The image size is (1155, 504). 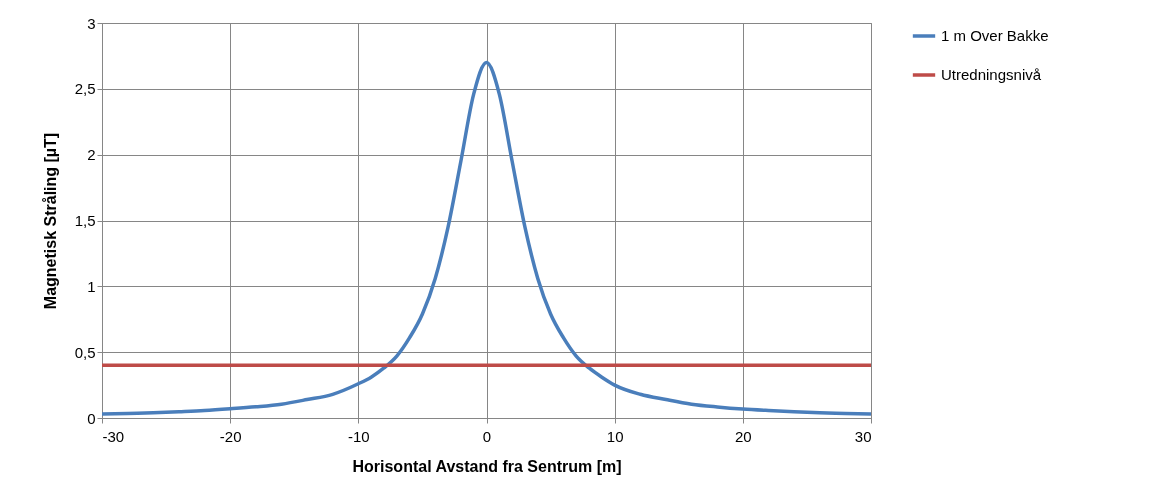 I want to click on y-tick-label: 3, so click(x=91, y=23).